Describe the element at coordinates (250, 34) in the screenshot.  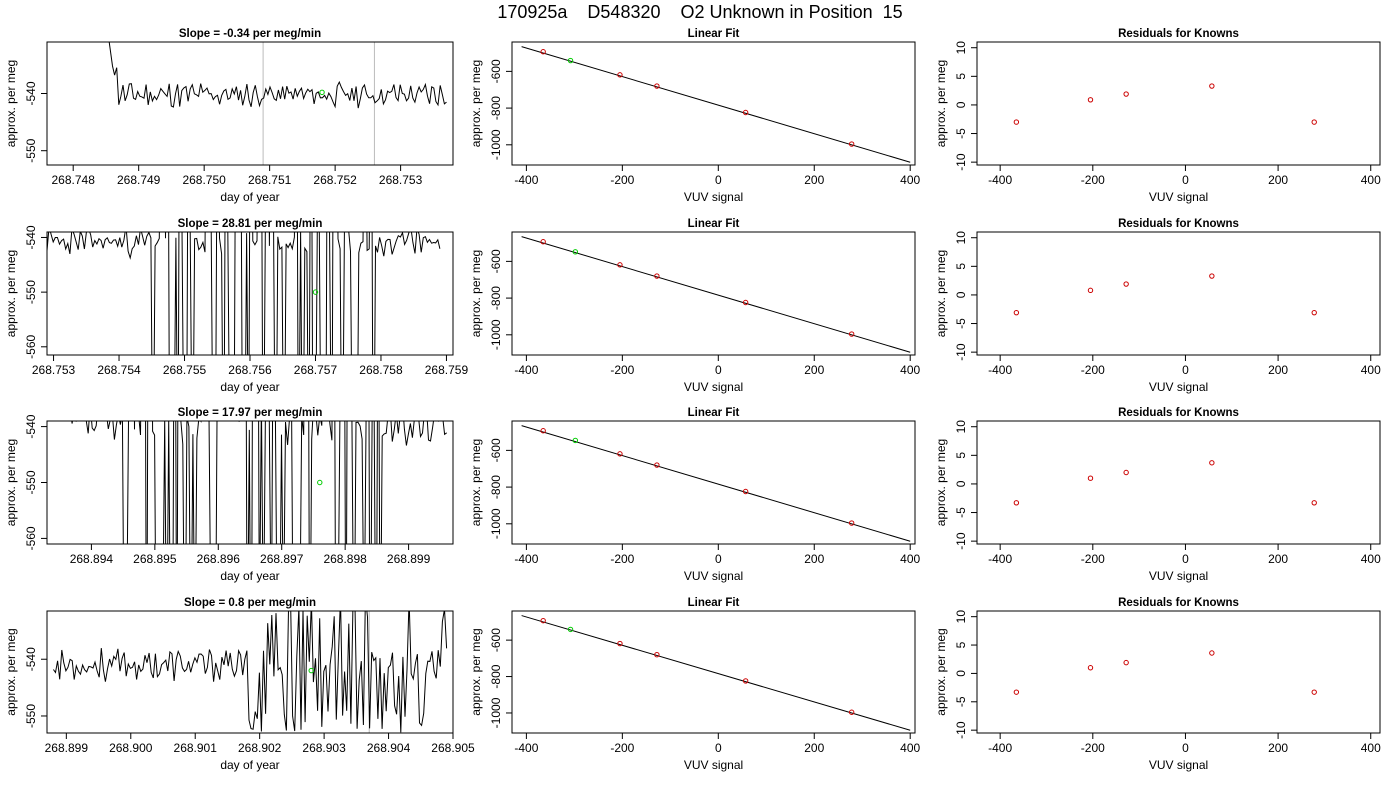
I see `panel-title: Slope = -0.34 per meg/min` at that location.